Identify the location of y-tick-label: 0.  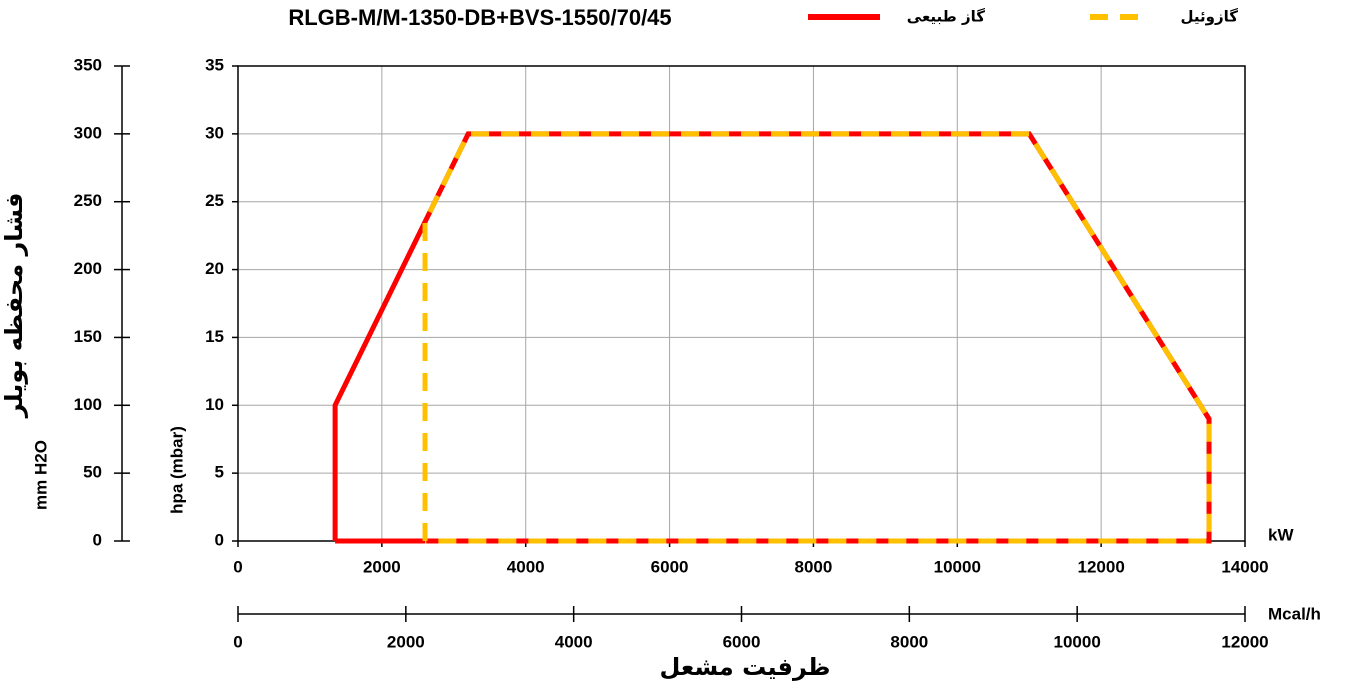
(219, 539).